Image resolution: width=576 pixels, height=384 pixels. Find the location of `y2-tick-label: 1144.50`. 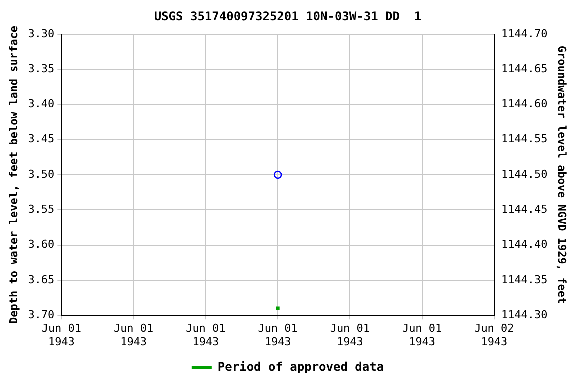

y2-tick-label: 1144.50 is located at coordinates (524, 174).